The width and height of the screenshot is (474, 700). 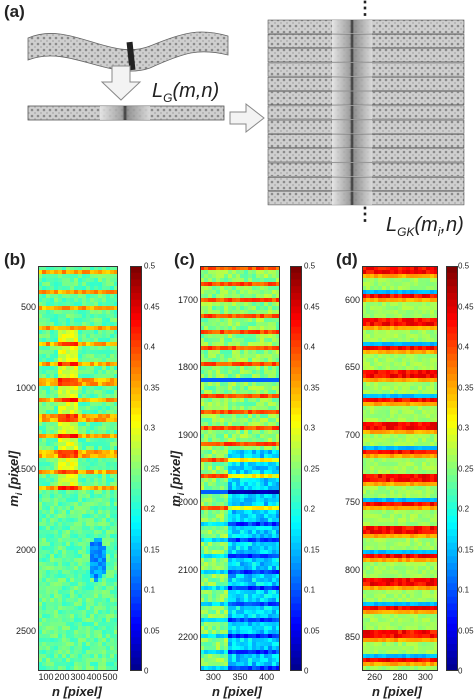 I want to click on colorbar-c, so click(x=296, y=468).